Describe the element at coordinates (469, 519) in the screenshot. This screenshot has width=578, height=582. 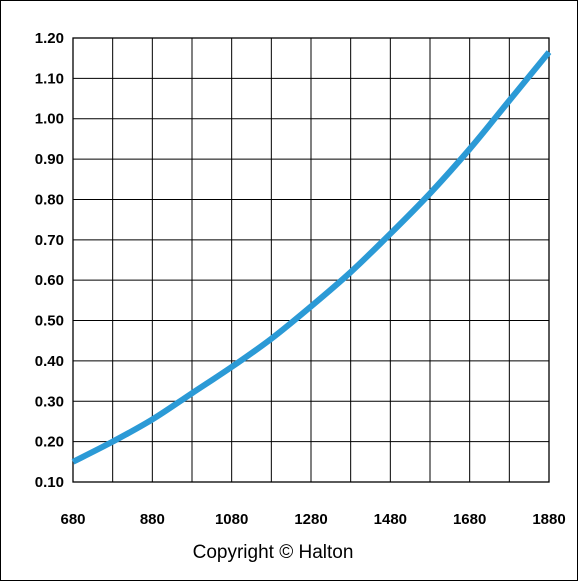
I see `x-tick-label: 1680` at that location.